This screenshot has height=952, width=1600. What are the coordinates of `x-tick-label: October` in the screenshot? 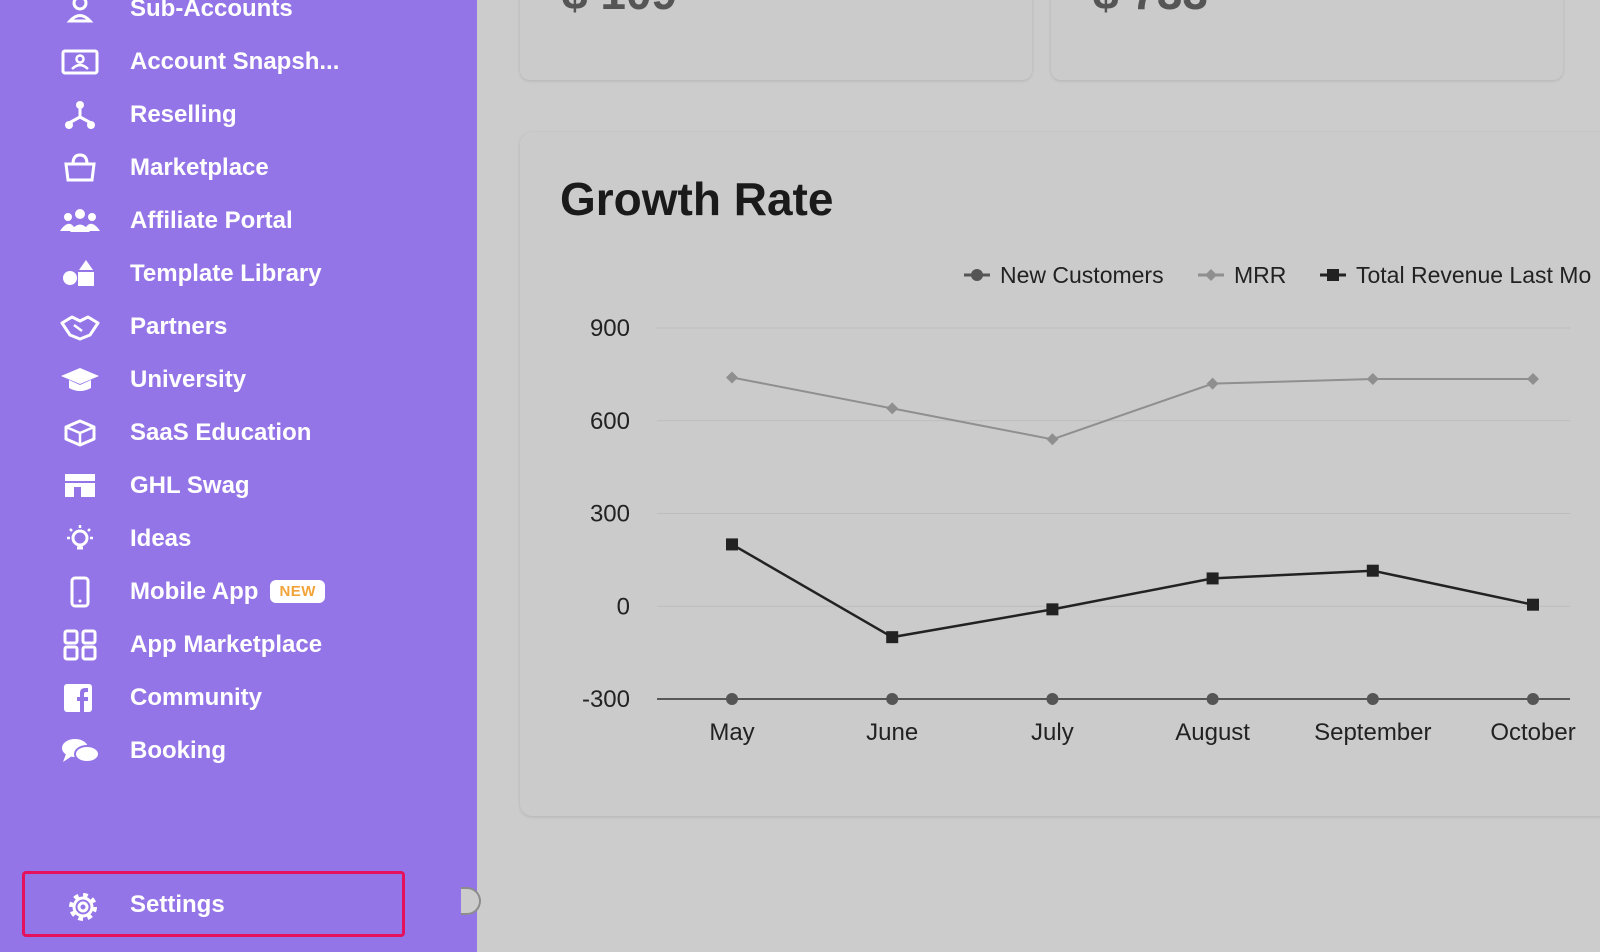 It's located at (1532, 732).